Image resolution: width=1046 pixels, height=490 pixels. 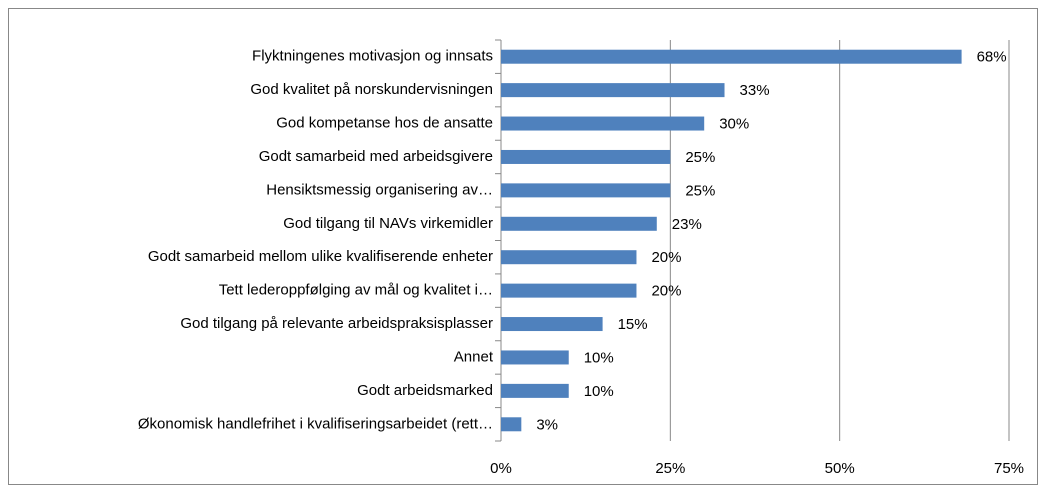 What do you see at coordinates (687, 224) in the screenshot?
I see `value-label: 23%` at bounding box center [687, 224].